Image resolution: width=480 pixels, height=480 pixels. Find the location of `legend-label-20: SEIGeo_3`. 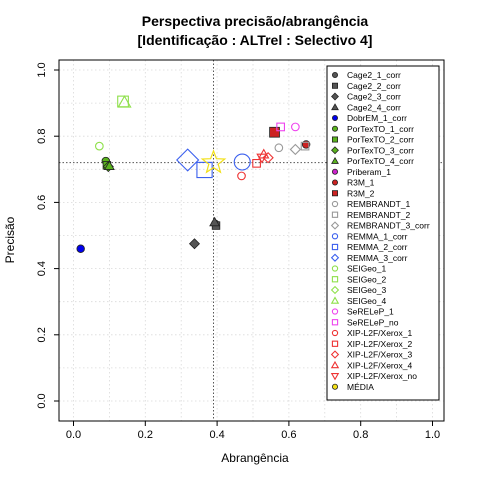

legend-label-20: SEIGeo_3 is located at coordinates (366, 290).